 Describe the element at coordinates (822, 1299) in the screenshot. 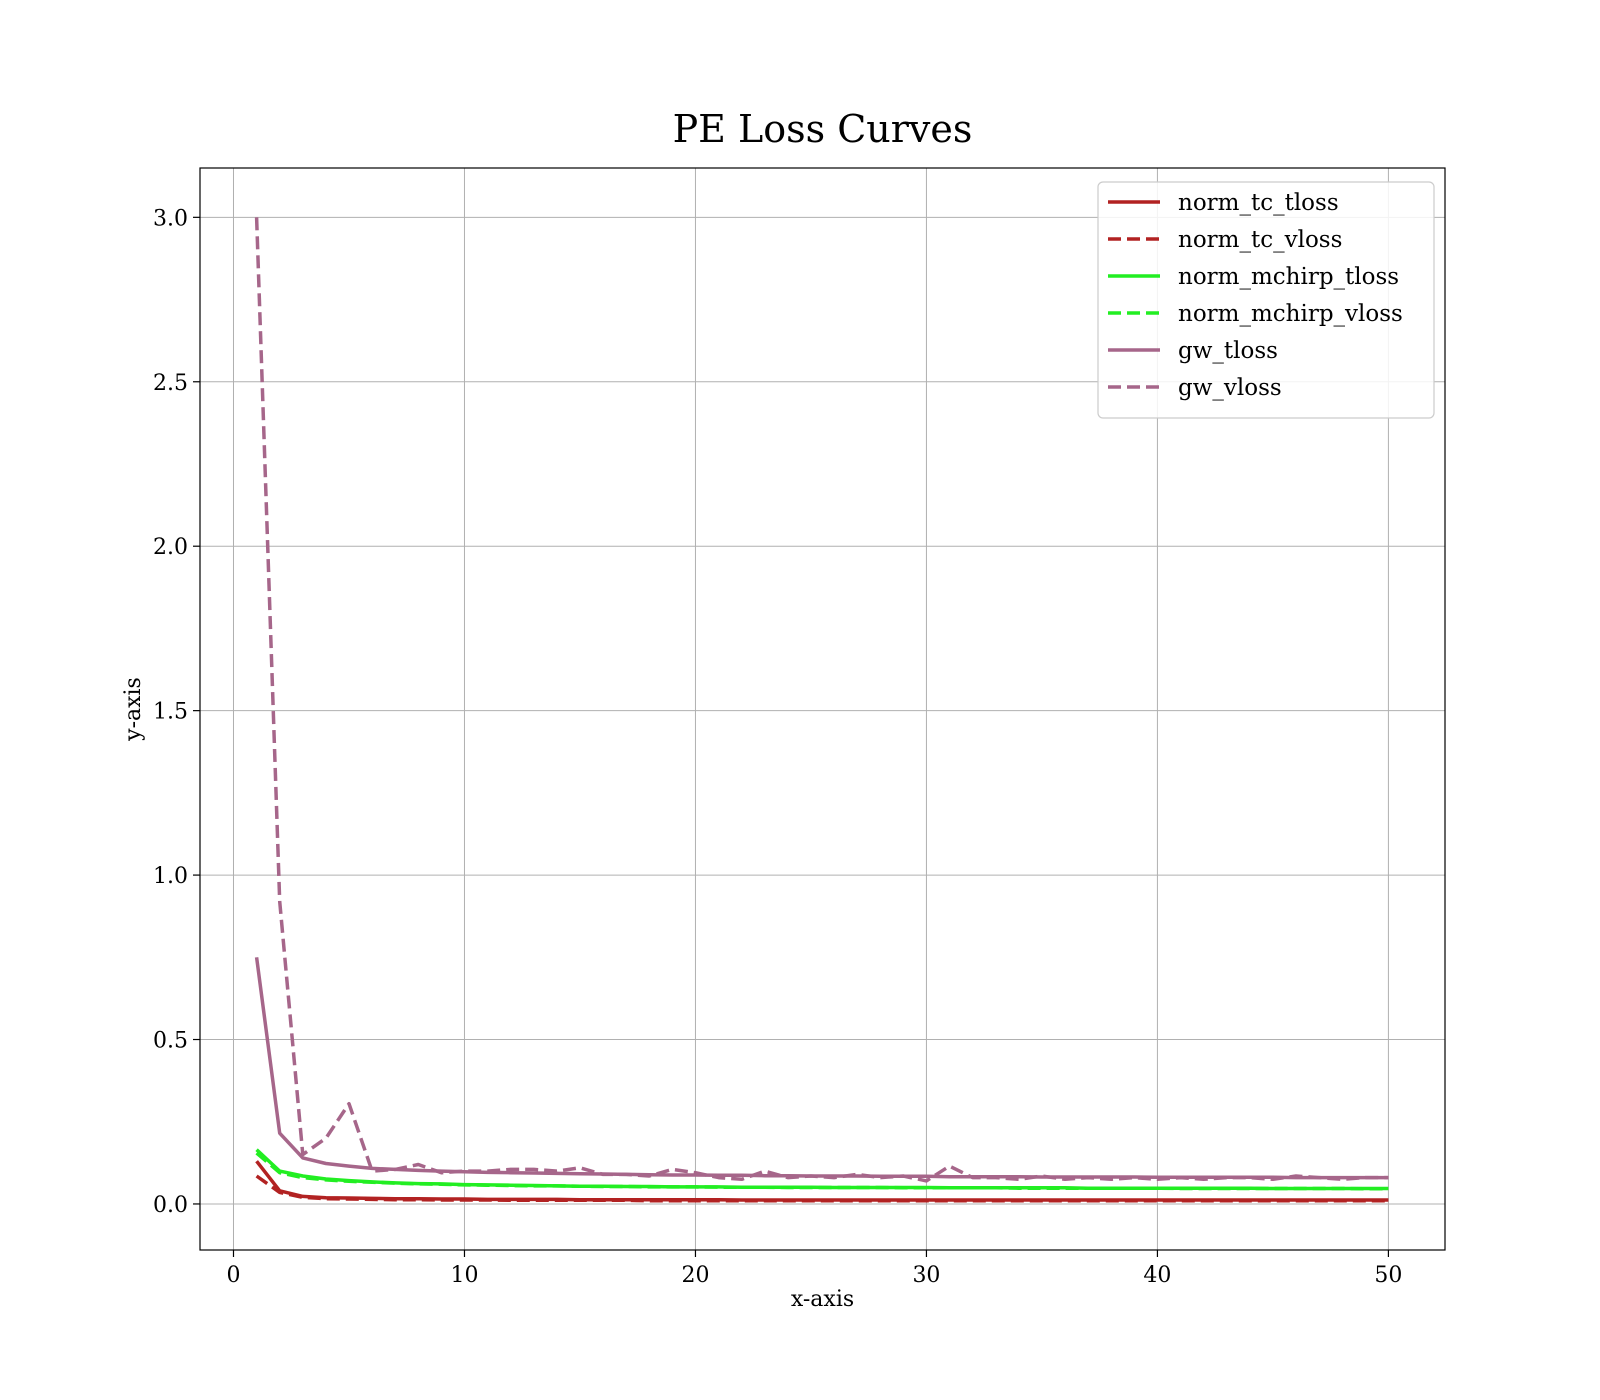

I see `x-axis-label: x-axis` at that location.